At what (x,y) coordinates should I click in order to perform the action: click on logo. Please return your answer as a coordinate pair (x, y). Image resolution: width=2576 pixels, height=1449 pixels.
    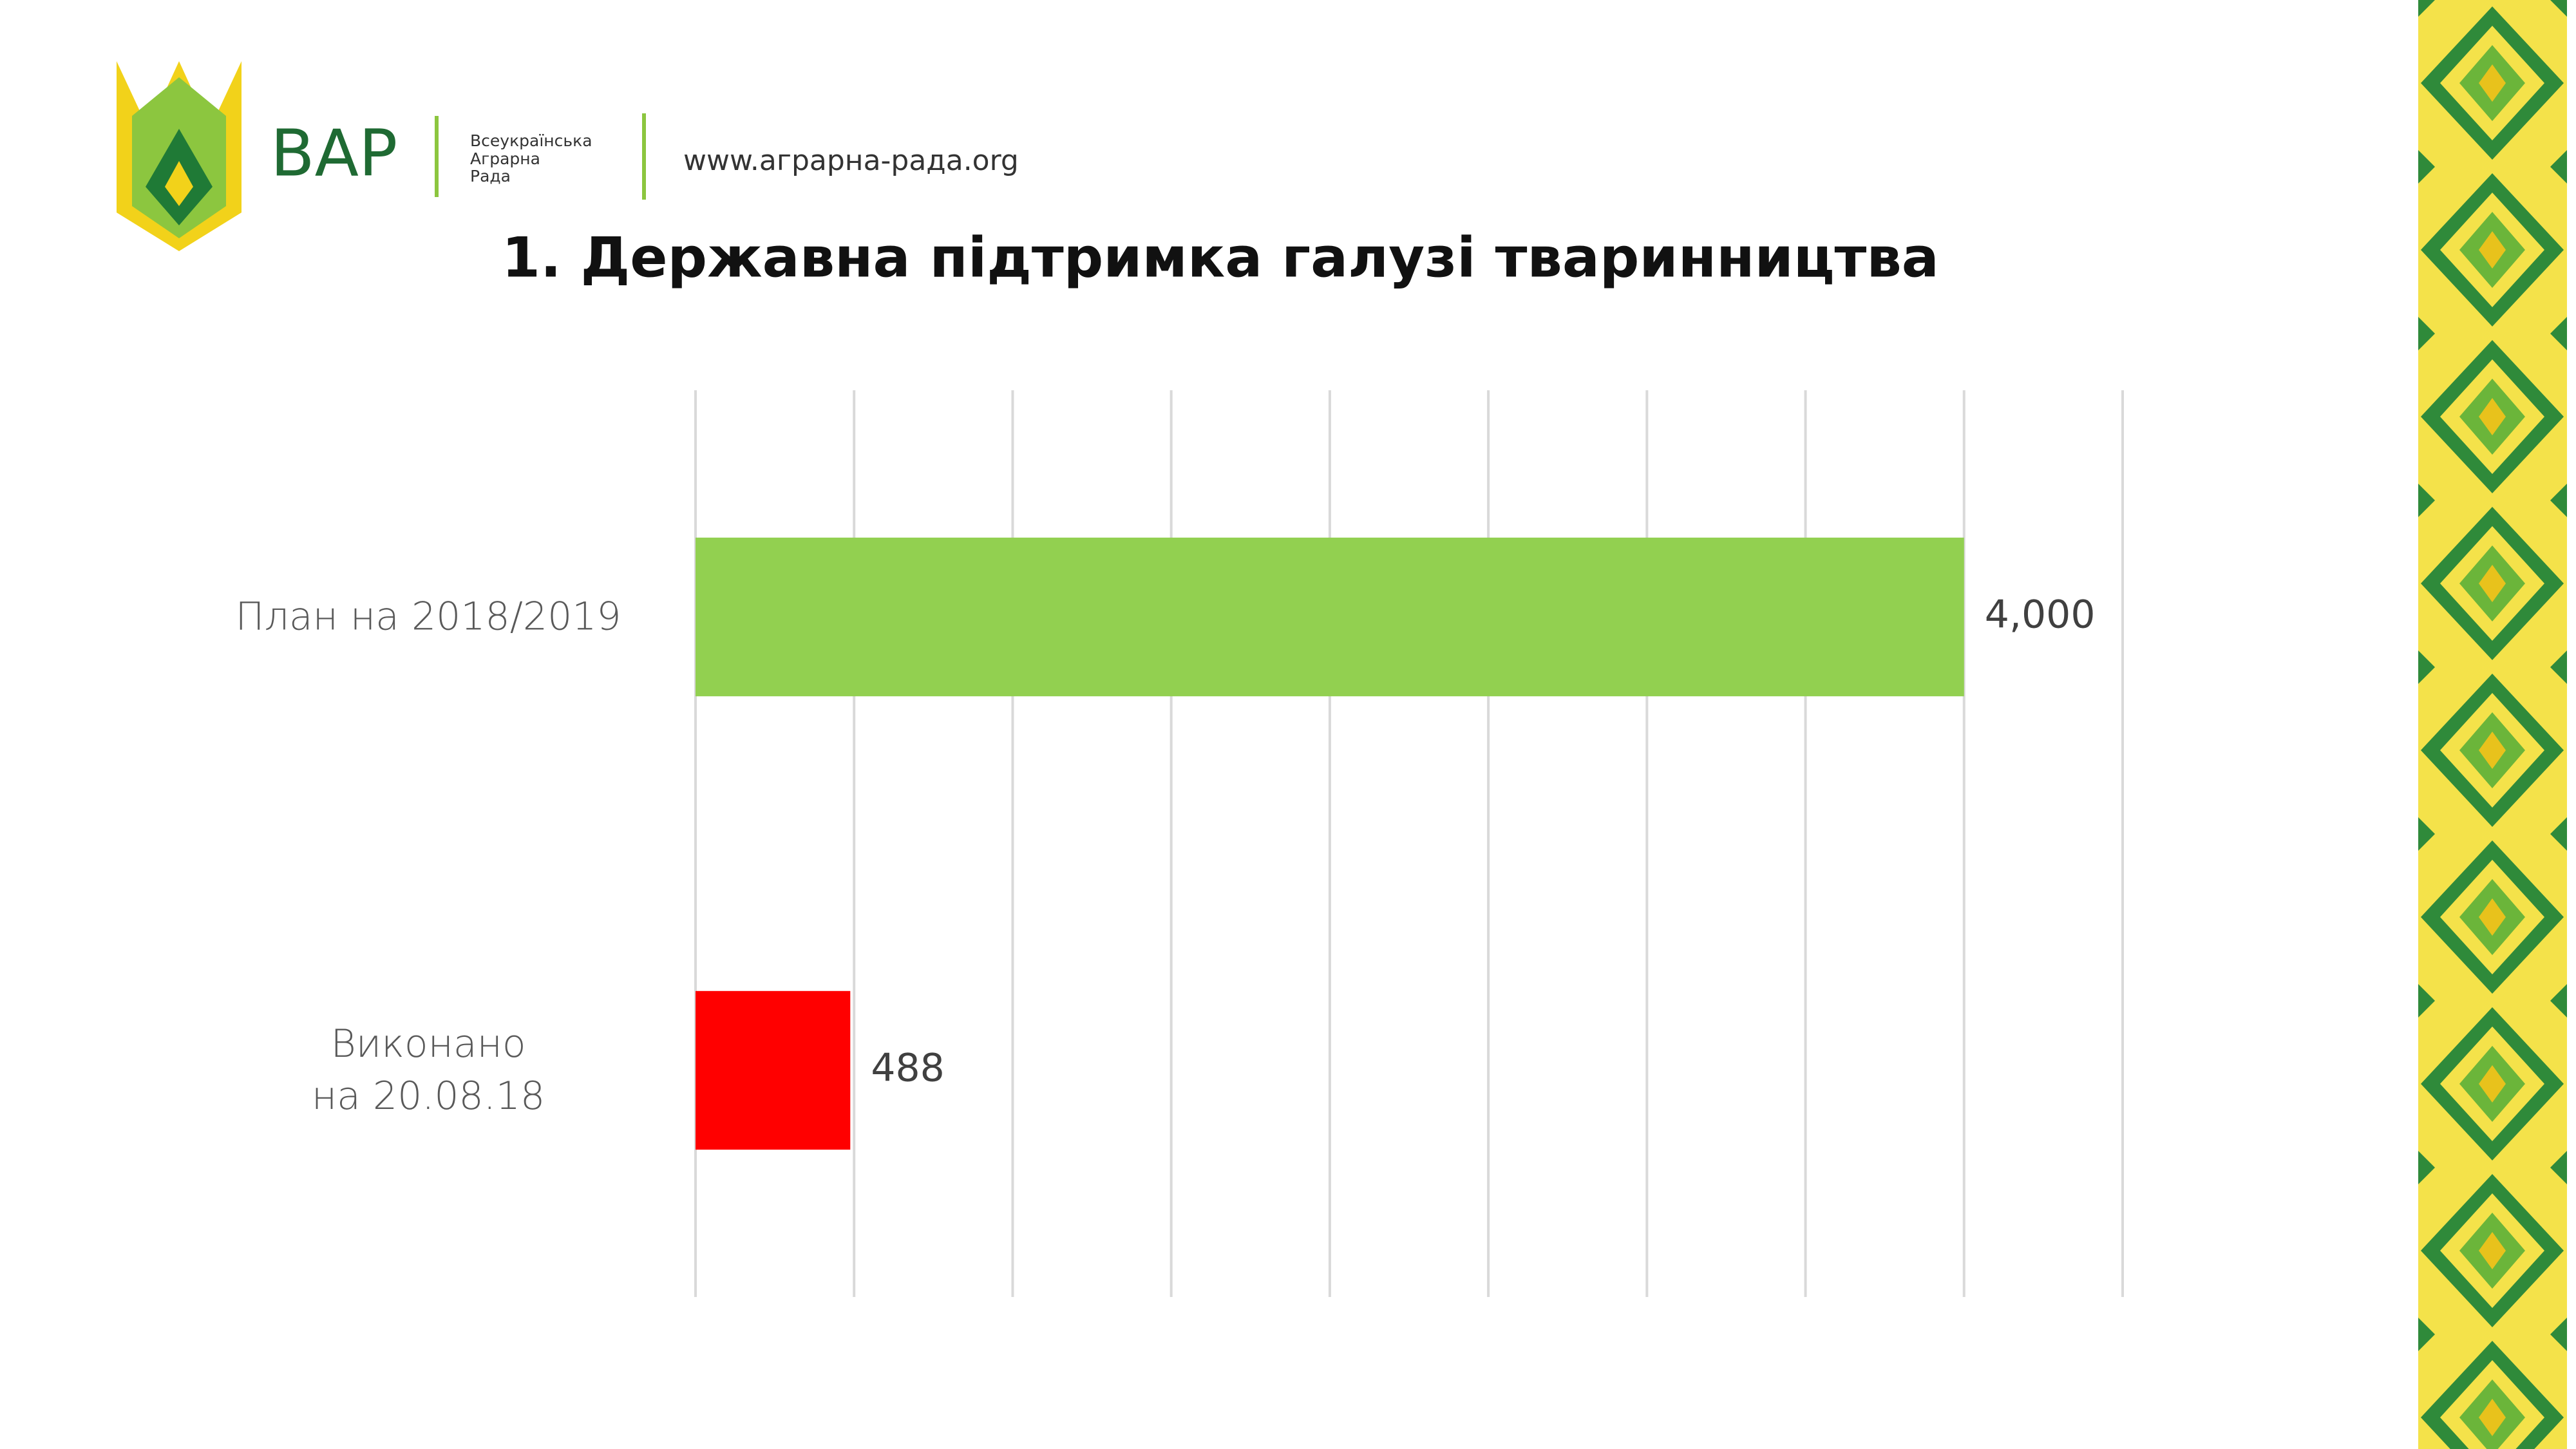
    Looking at the image, I should click on (179, 156).